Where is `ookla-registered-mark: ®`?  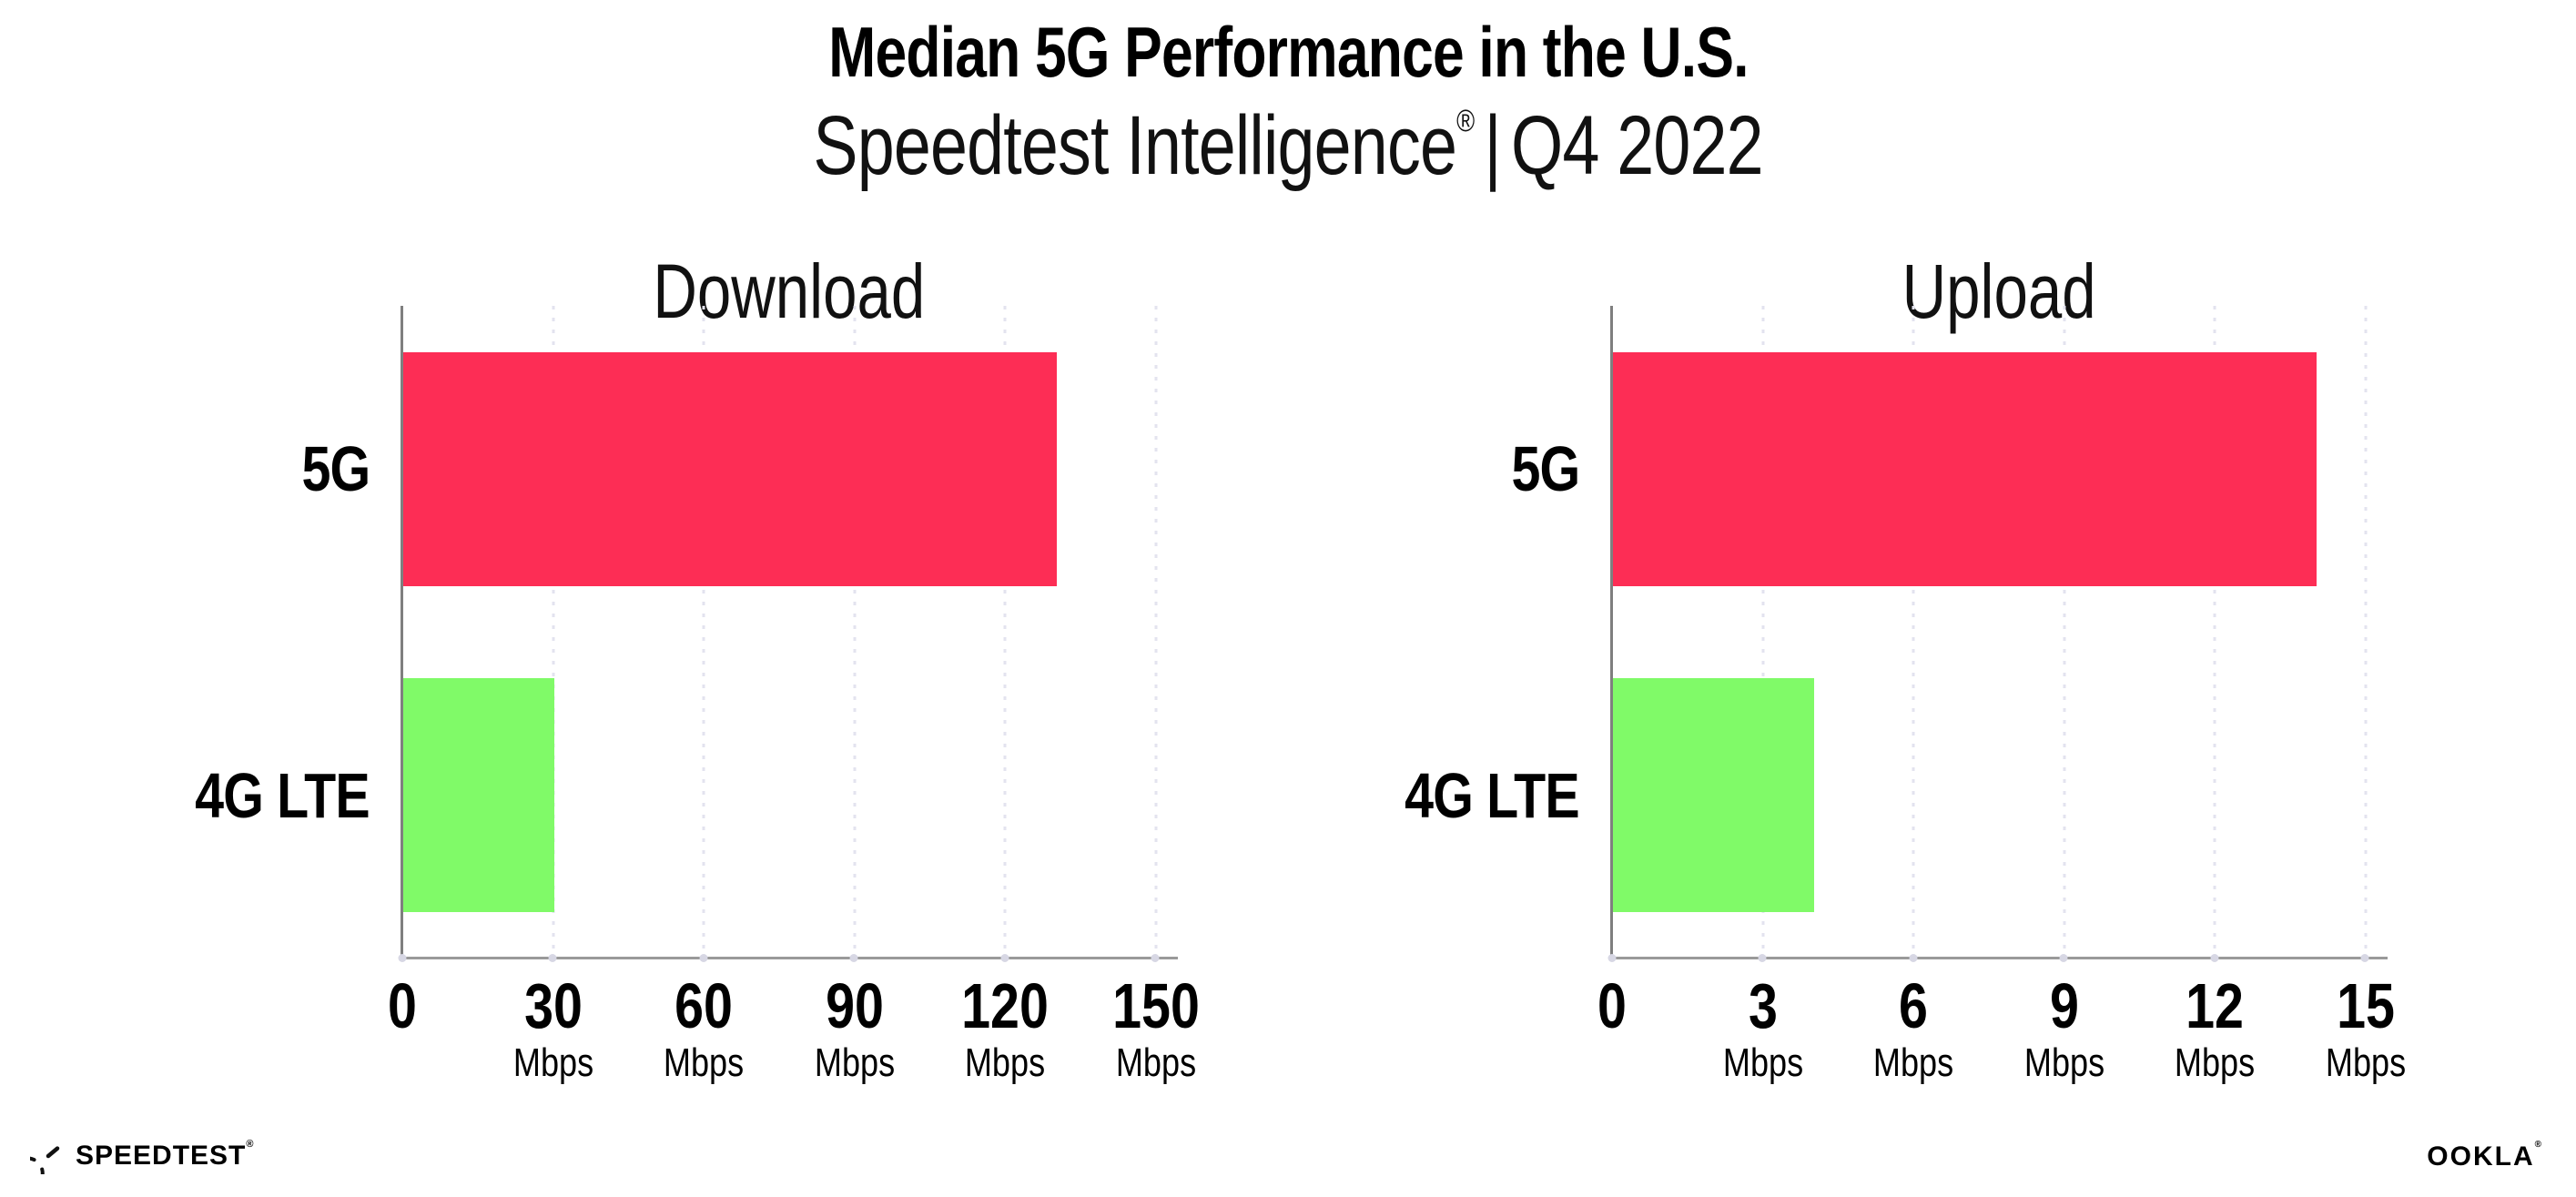
ookla-registered-mark: ® is located at coordinates (2538, 1145).